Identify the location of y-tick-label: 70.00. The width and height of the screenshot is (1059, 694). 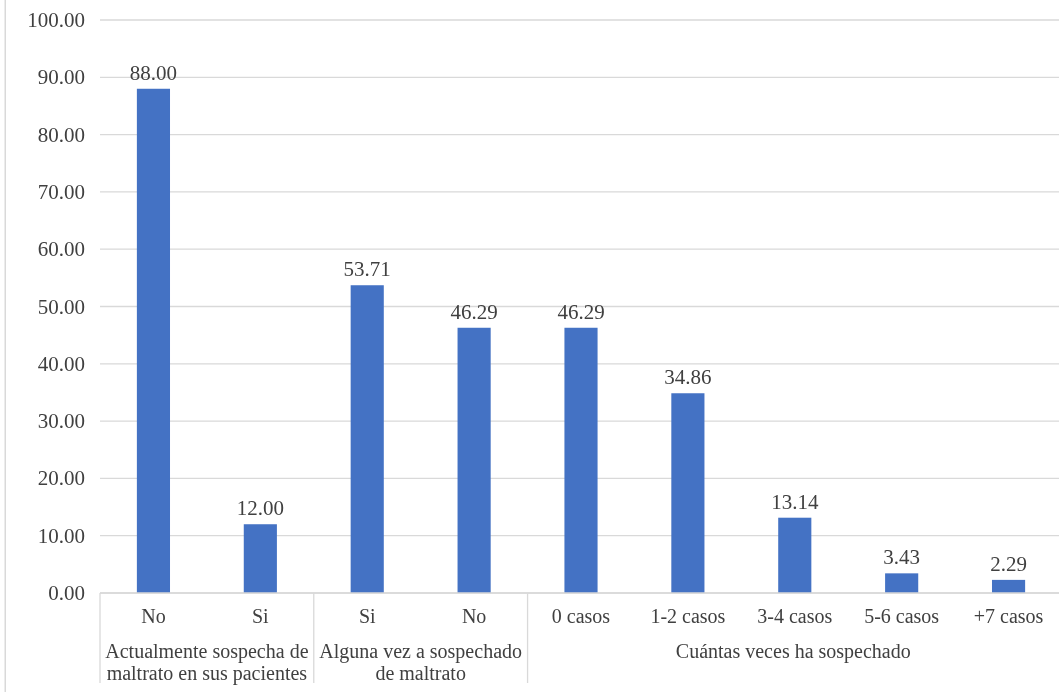
(61, 191).